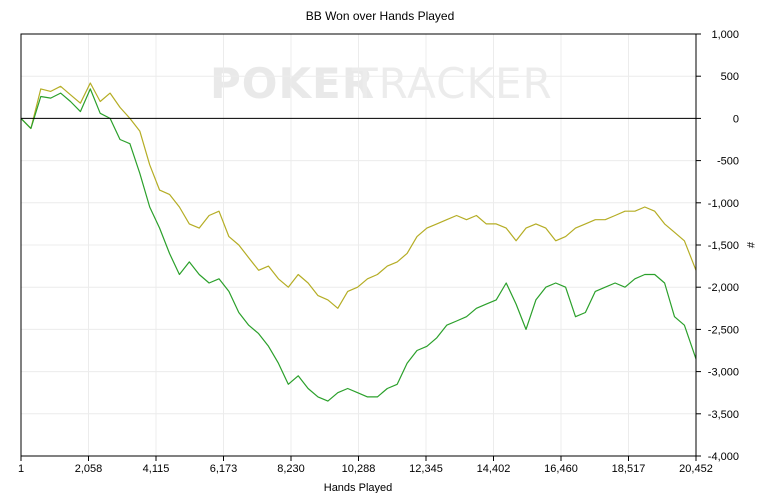 Image resolution: width=764 pixels, height=493 pixels. Describe the element at coordinates (452, 83) in the screenshot. I see `watermark-right-text: TRACKER` at that location.